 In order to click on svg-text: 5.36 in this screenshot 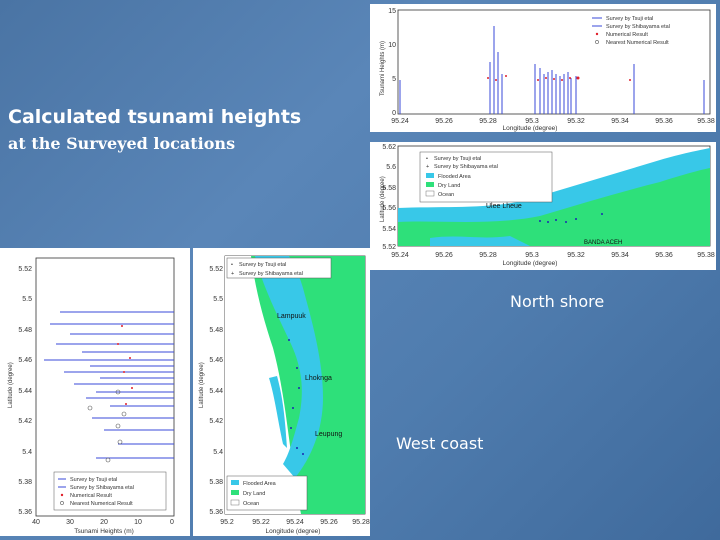, I will do `click(25, 512)`.